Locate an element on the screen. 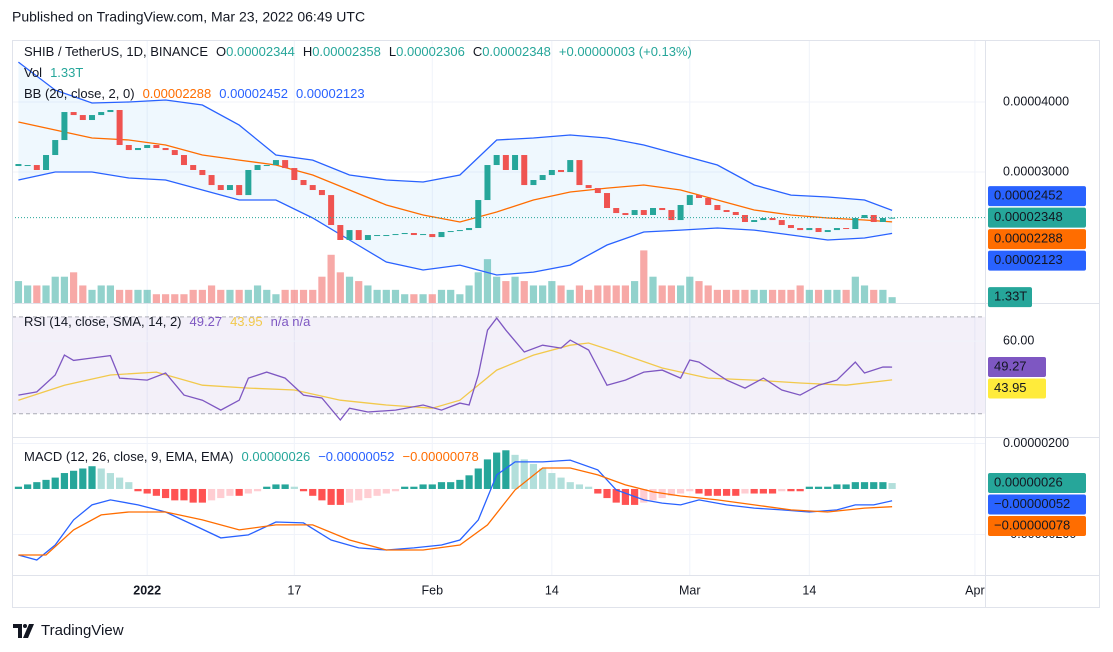 The image size is (1113, 652). ohlc-key: L is located at coordinates (392, 51).